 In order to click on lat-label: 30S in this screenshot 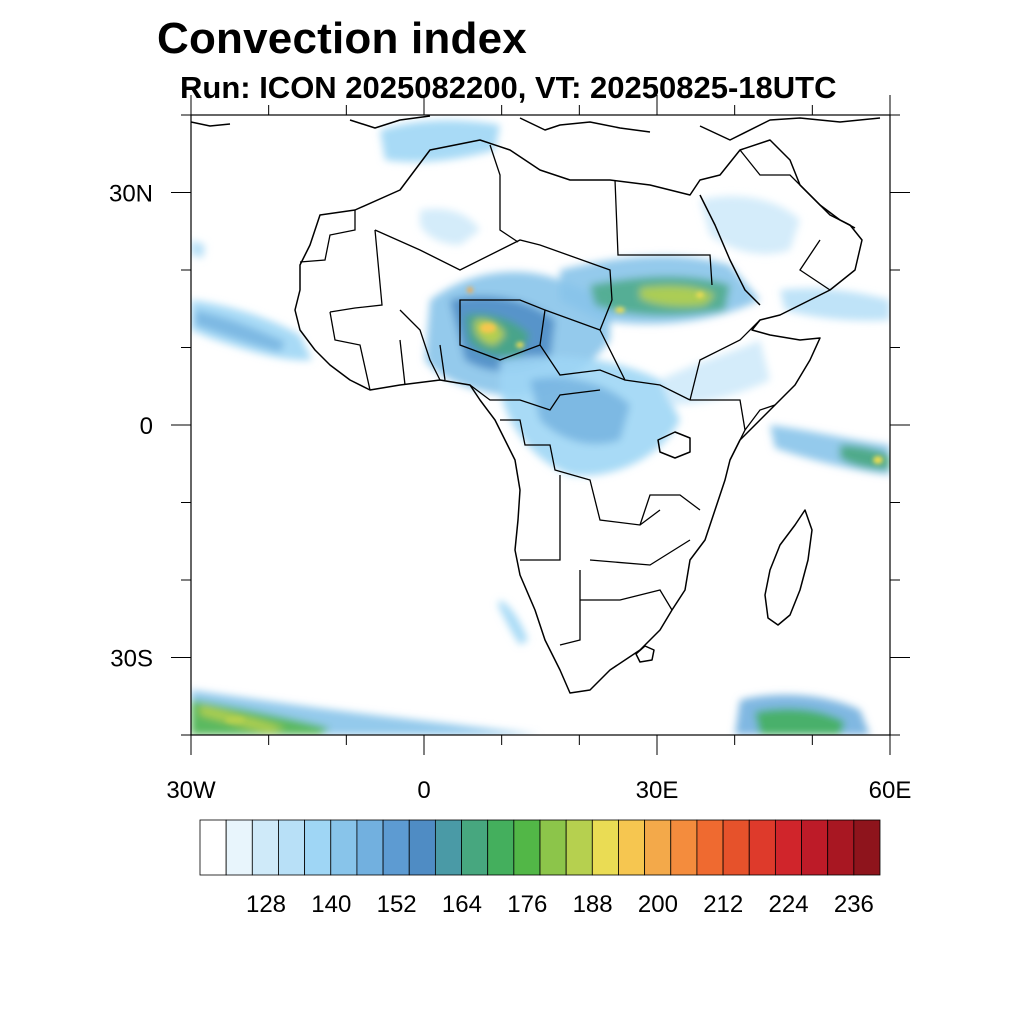, I will do `click(131, 659)`.